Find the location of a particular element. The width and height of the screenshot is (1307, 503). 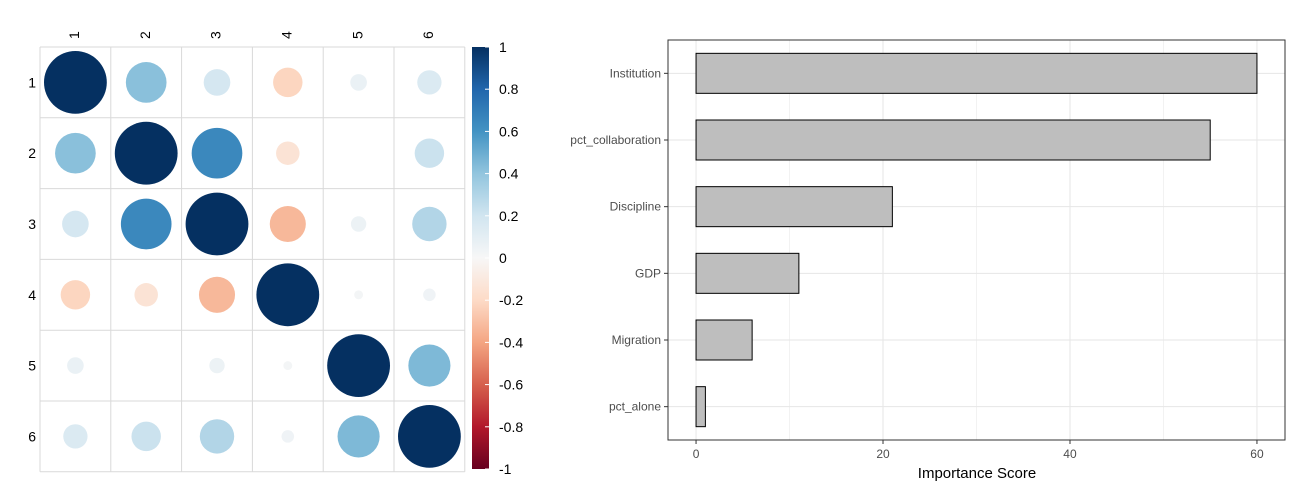

correlation-column-labels: 1 2 3 4 5 6 is located at coordinates (251, 35).